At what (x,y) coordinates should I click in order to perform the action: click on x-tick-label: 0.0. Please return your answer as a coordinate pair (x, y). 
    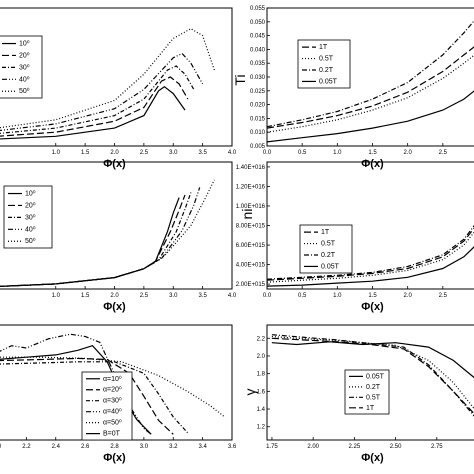
    Looking at the image, I should click on (267, 296).